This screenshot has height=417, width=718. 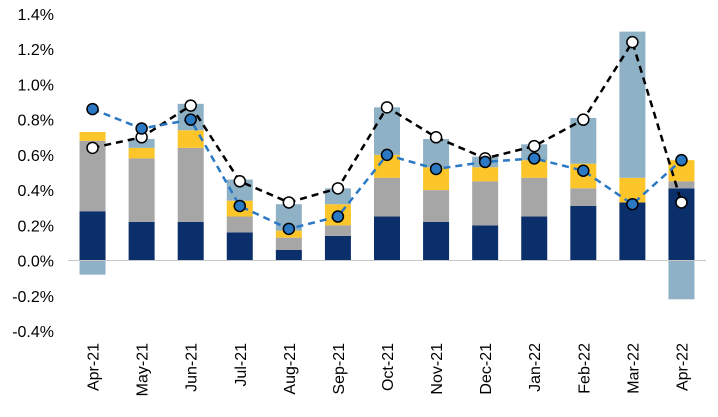 What do you see at coordinates (535, 367) in the screenshot?
I see `x-tick-label: Jan-22` at bounding box center [535, 367].